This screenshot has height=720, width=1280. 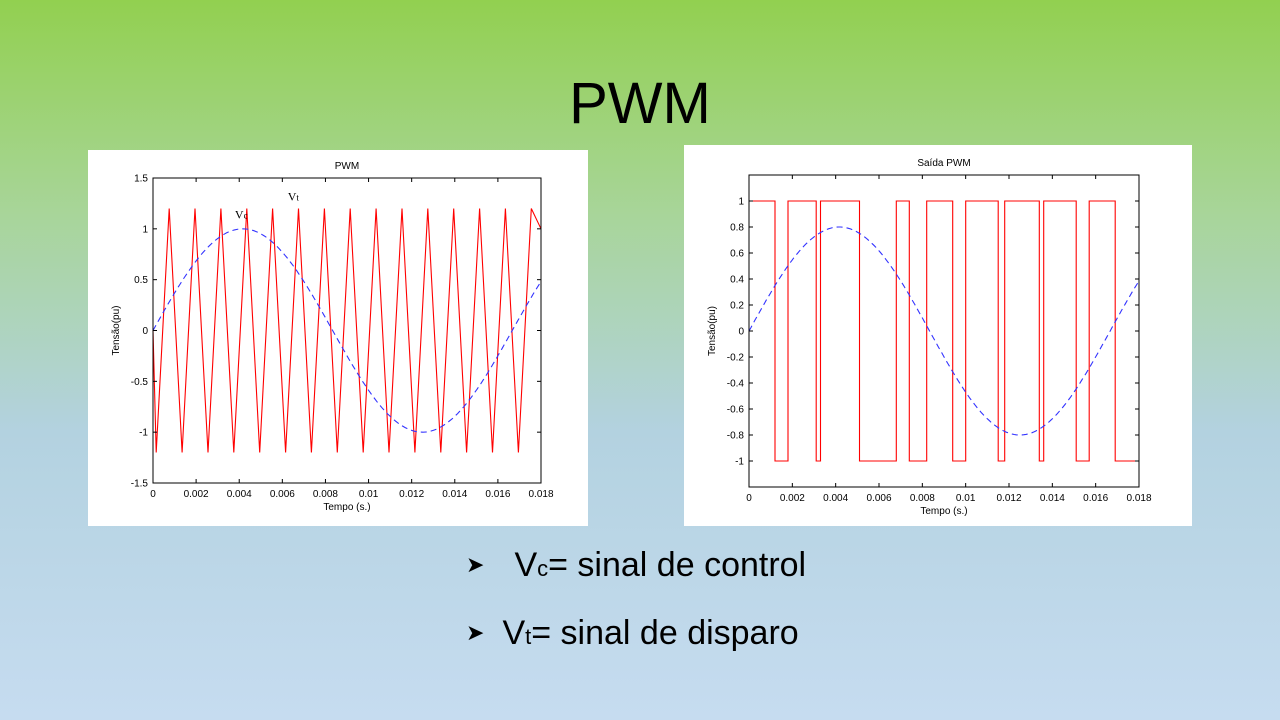 I want to click on bullet-text: = sinal de control, so click(x=677, y=565).